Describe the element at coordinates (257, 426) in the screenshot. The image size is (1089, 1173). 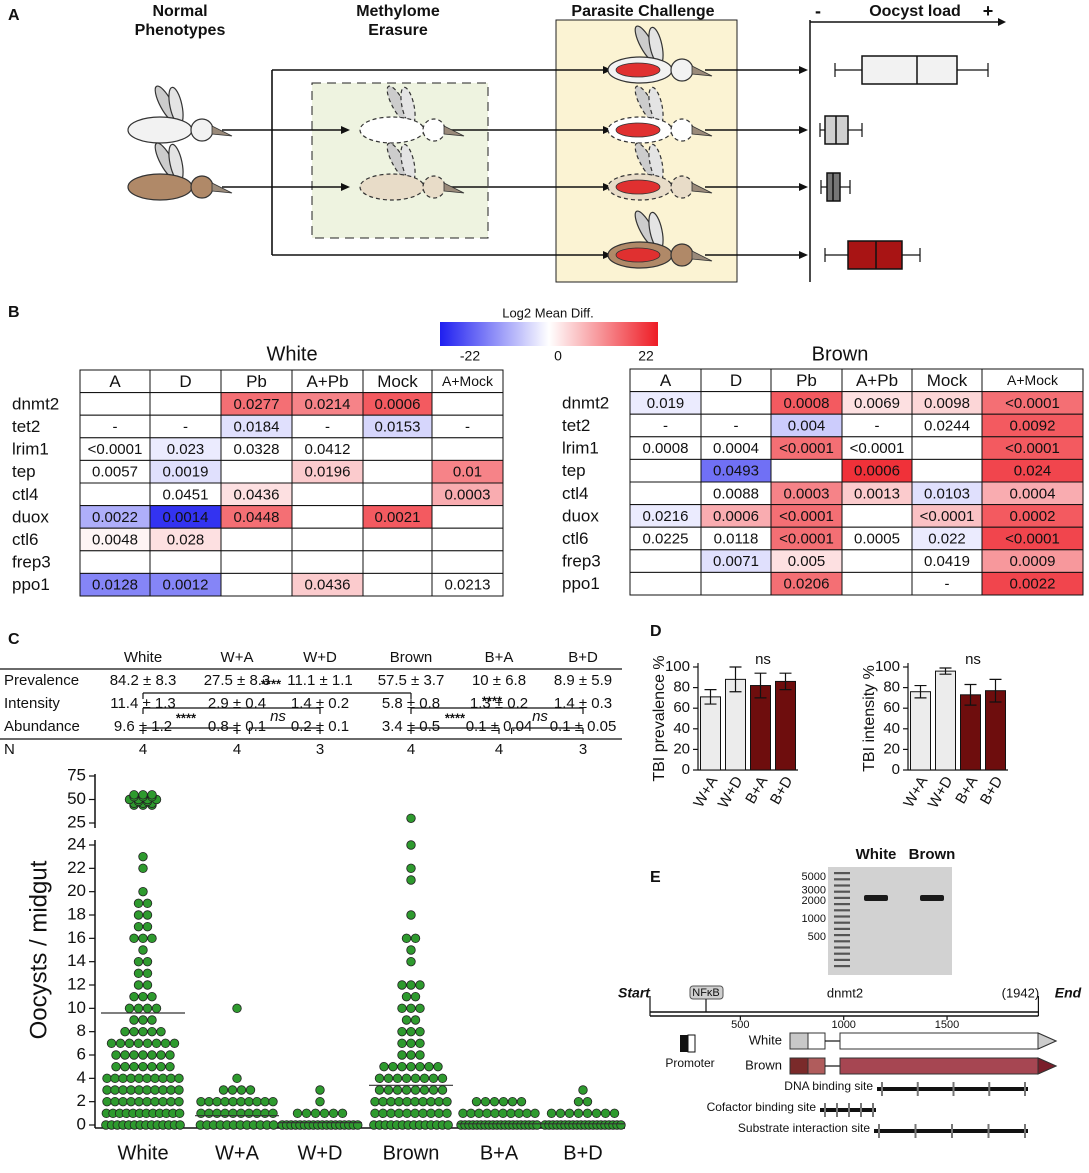
I see `cell-value: 0.0184` at that location.